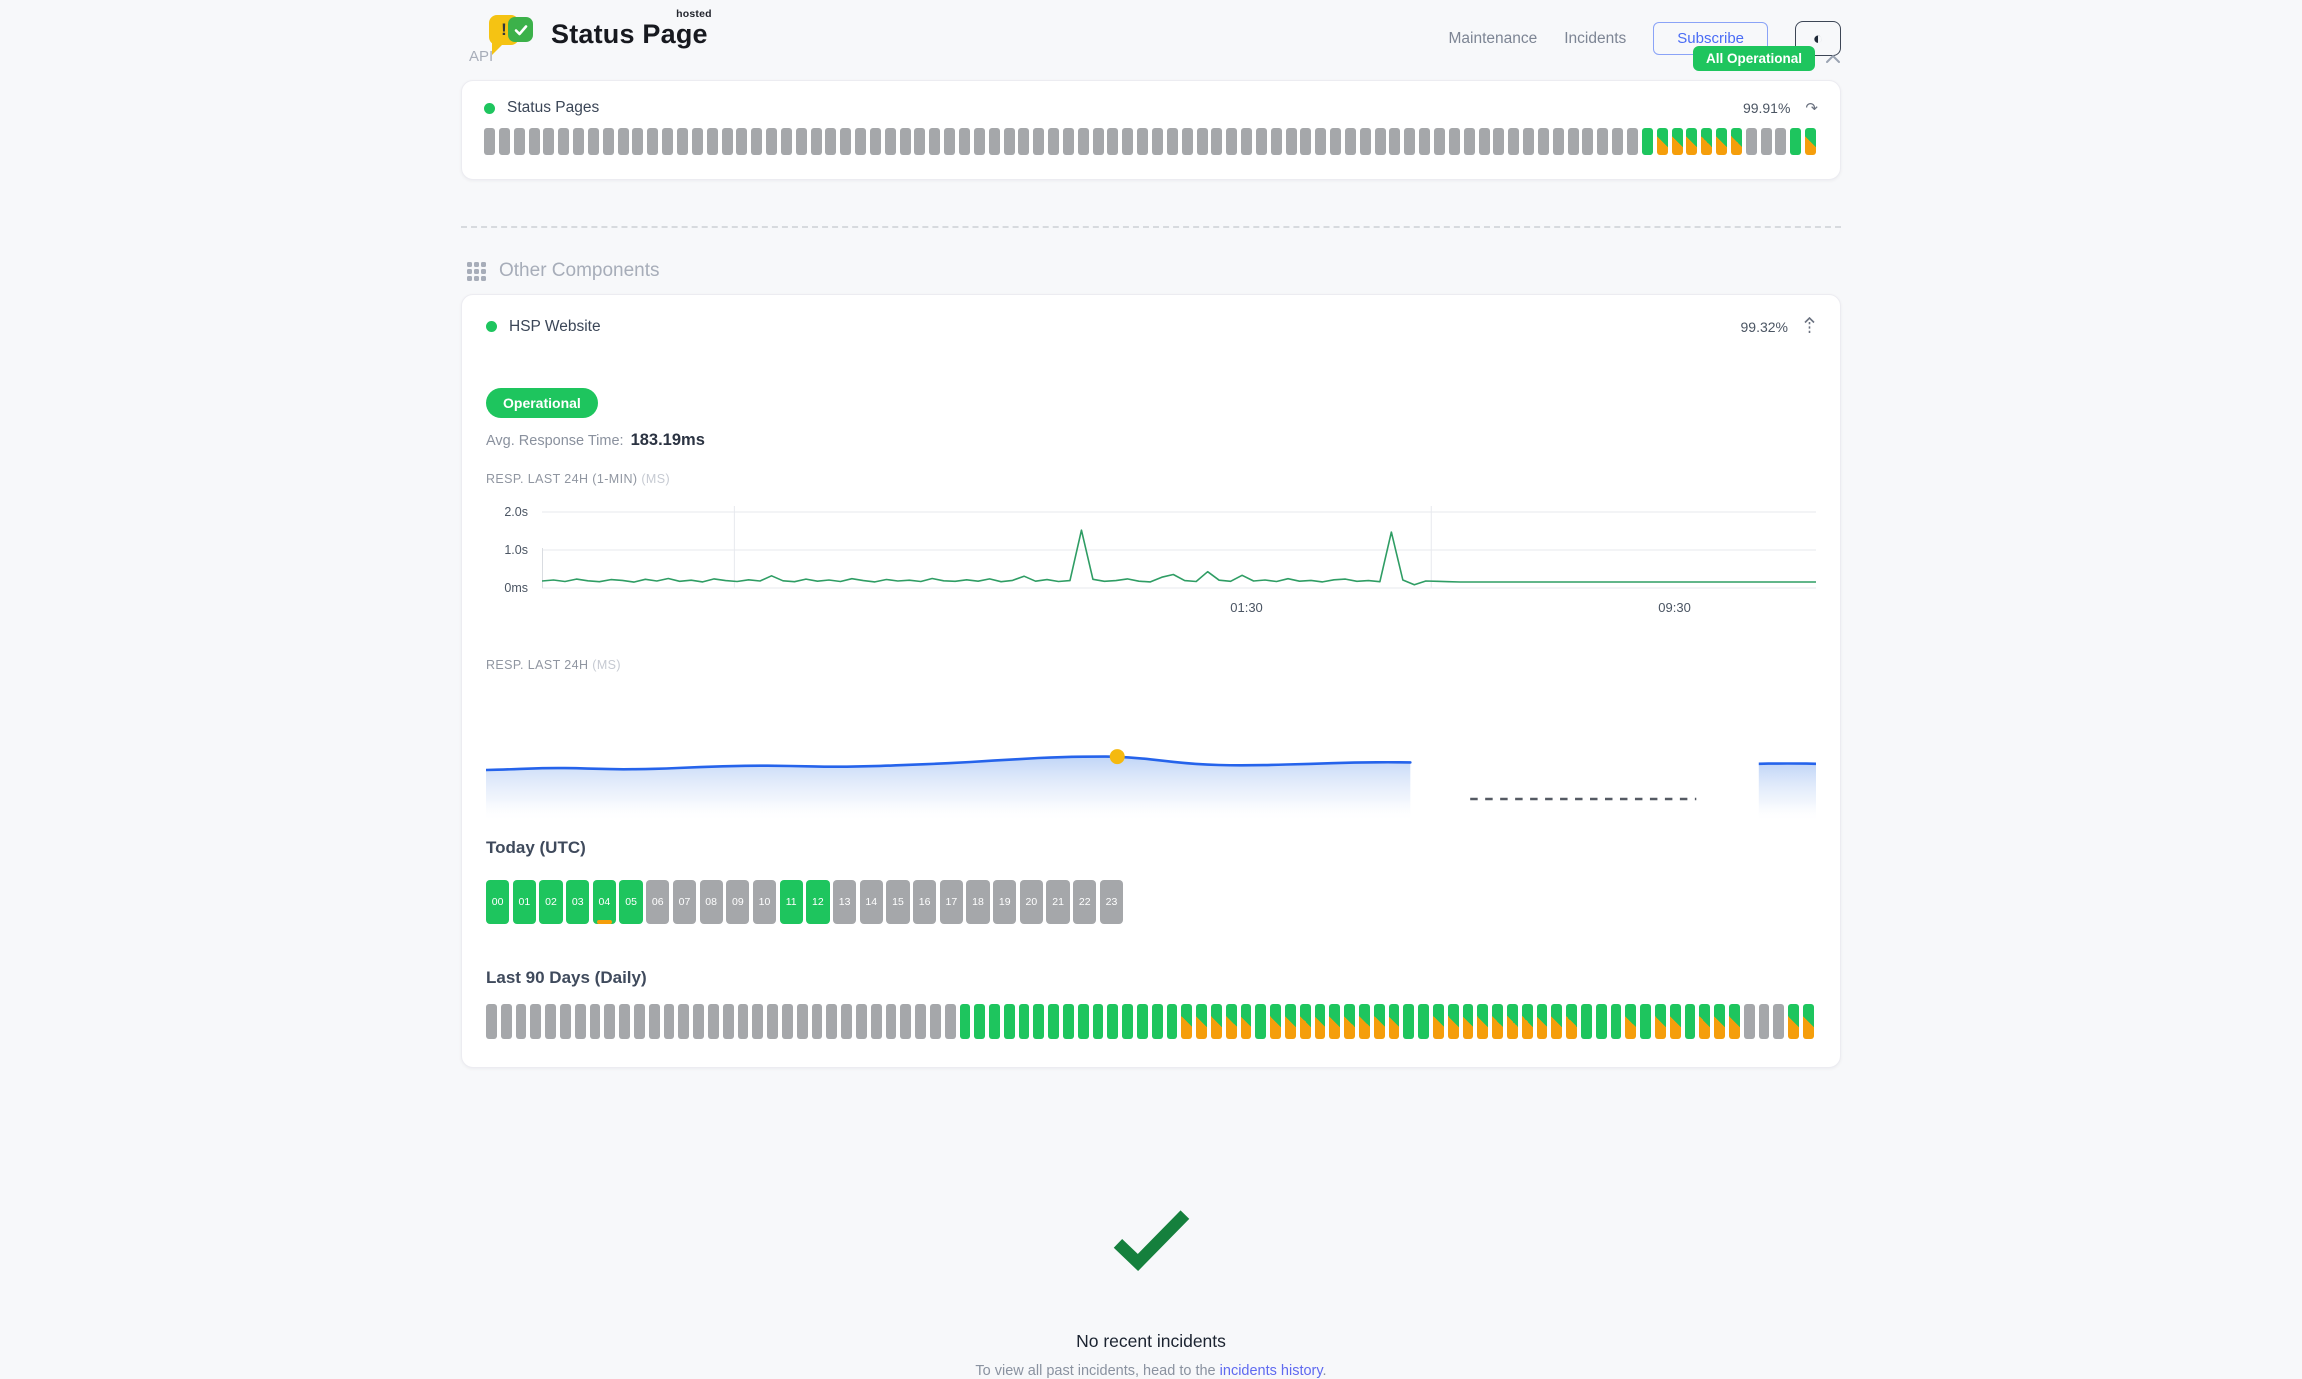  Describe the element at coordinates (1151, 440) in the screenshot. I see `avg-response-row: Avg. Response Time: 183.19ms` at that location.